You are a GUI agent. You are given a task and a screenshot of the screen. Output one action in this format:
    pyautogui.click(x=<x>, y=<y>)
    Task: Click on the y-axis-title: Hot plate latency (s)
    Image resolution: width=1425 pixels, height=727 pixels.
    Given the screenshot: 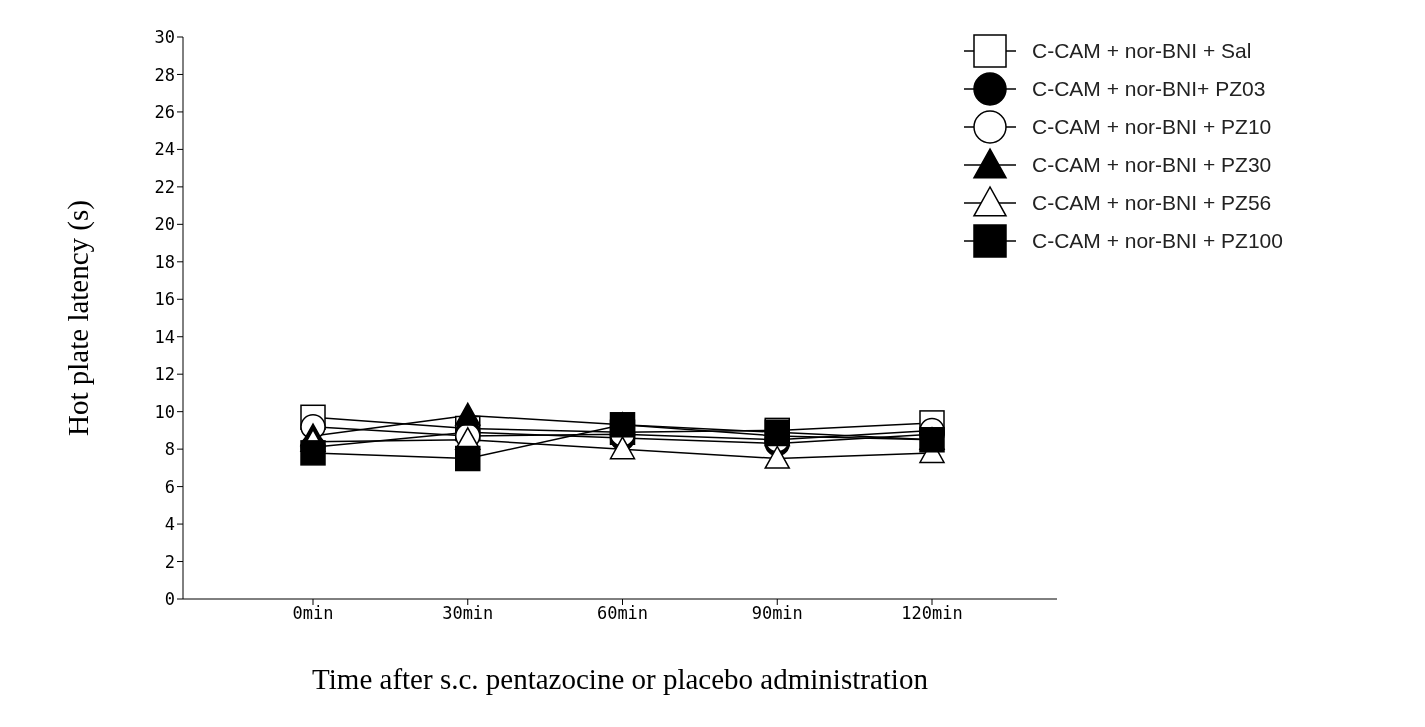 What is the action you would take?
    pyautogui.click(x=79, y=318)
    